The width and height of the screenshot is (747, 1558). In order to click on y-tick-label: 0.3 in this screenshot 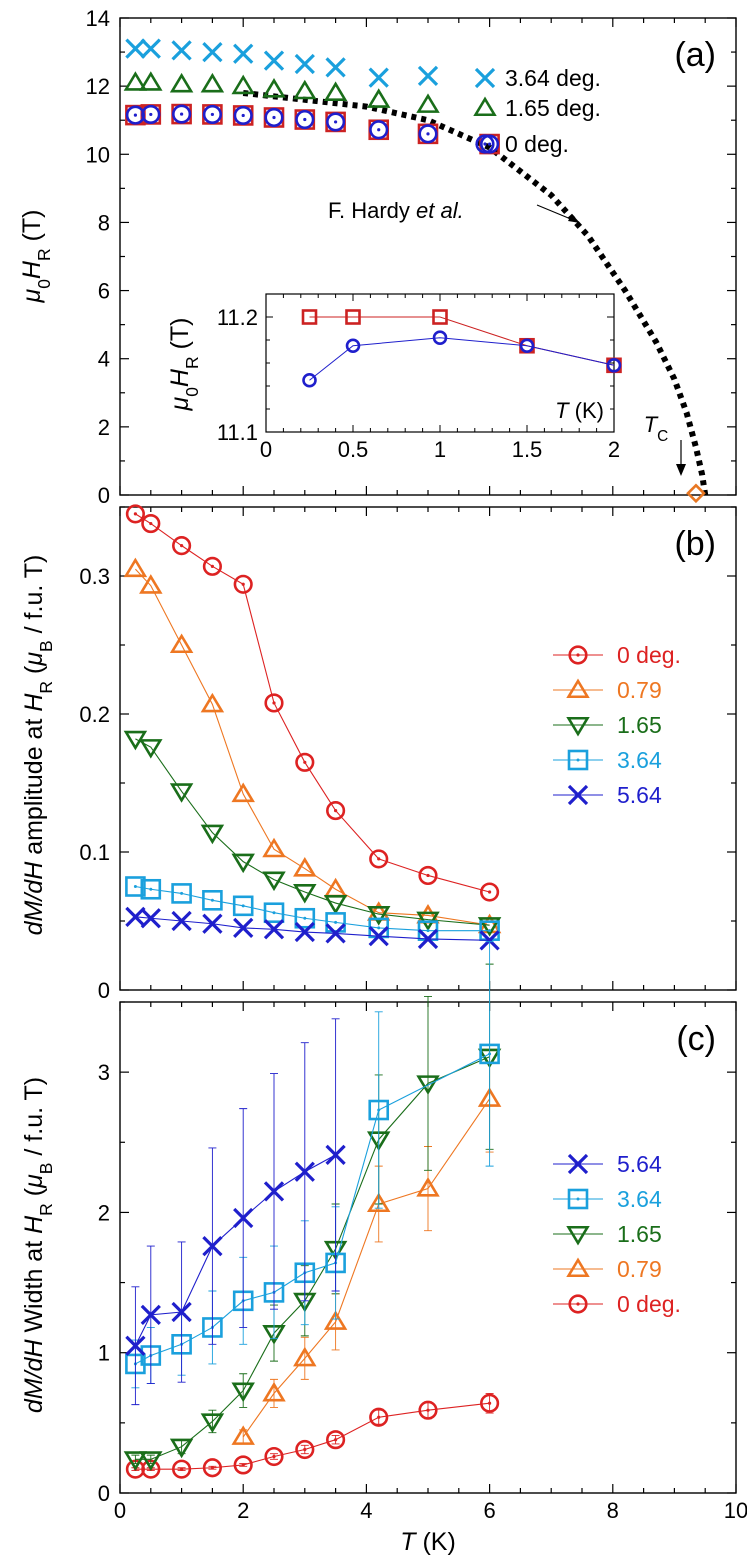, I will do `click(94, 576)`.